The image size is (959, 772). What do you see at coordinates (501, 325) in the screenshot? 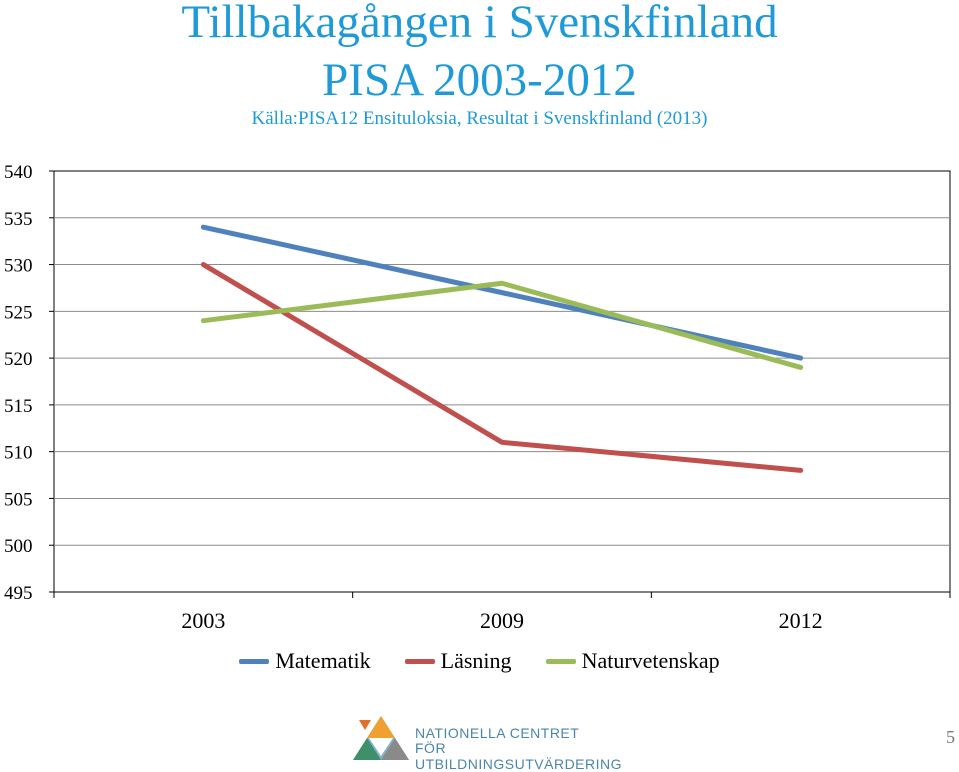
I see `series-line-naturvetenskap` at bounding box center [501, 325].